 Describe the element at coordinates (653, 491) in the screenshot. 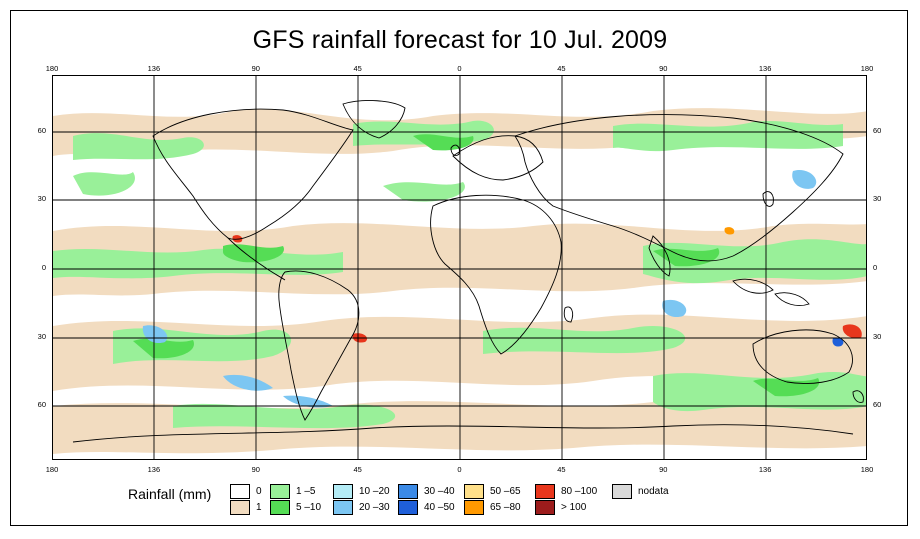

I see `legend-label: nodata` at that location.